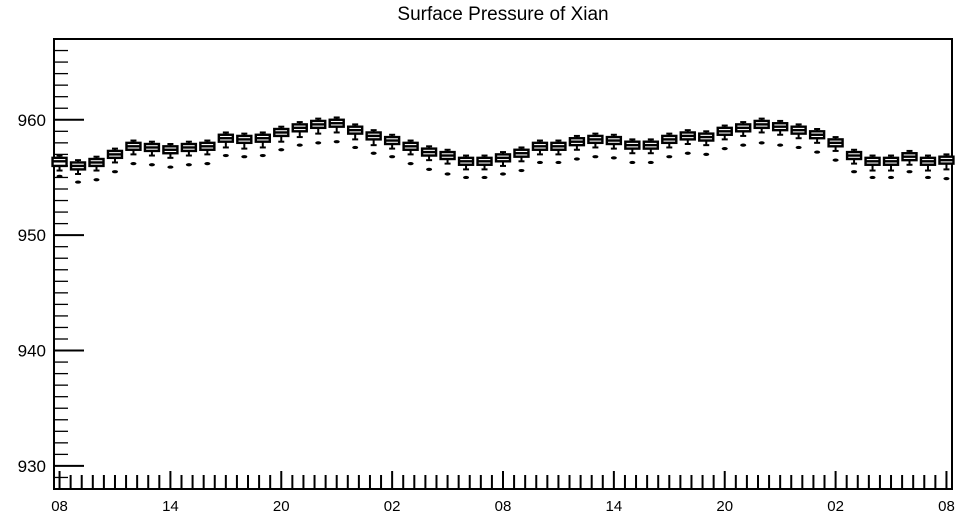 The height and width of the screenshot is (518, 958). Describe the element at coordinates (503, 14) in the screenshot. I see `chart-title: Surface Pressure of Xian` at that location.